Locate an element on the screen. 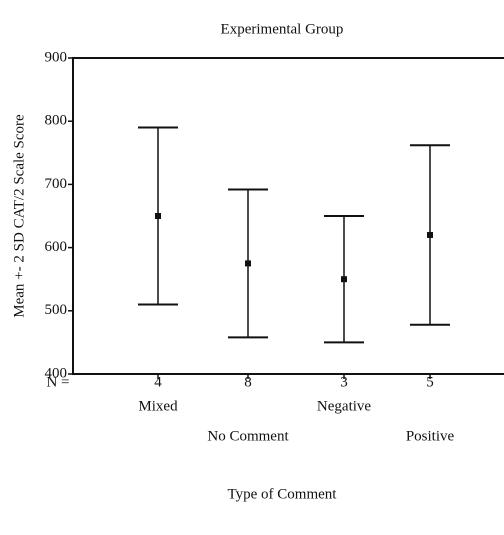 Image resolution: width=504 pixels, height=535 pixels. y-tick-label: 900 is located at coordinates (56, 57).